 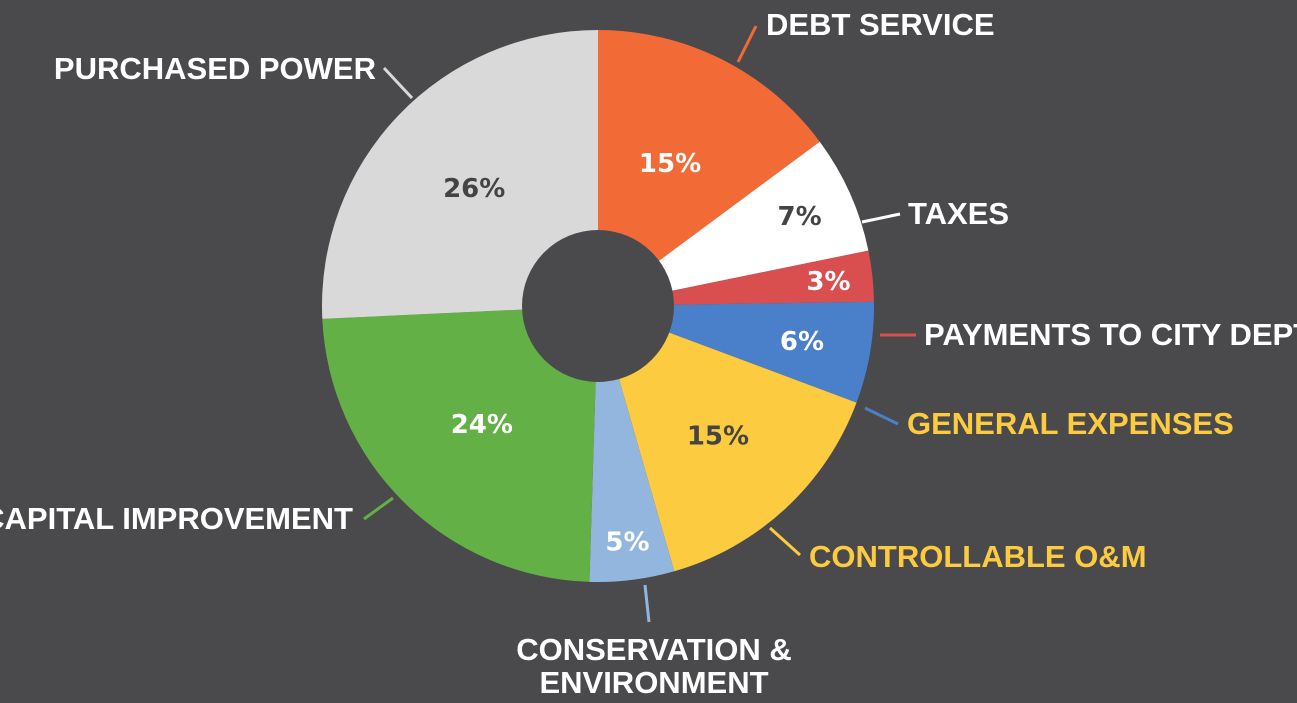 I want to click on leader-line-purchased-power, so click(x=398, y=83).